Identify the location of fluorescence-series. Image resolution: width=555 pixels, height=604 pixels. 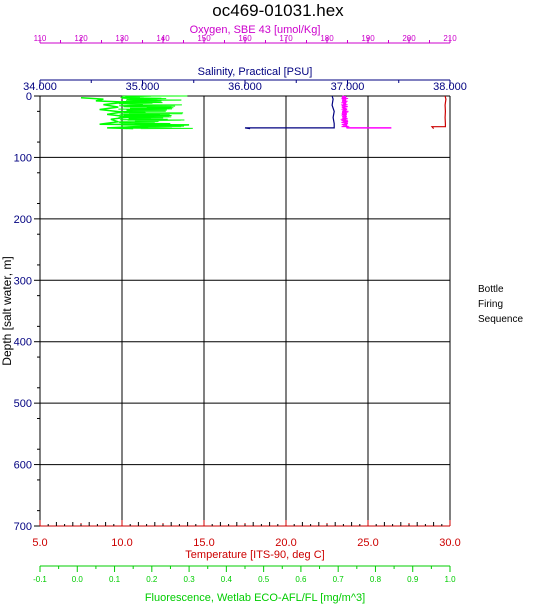
(136, 112).